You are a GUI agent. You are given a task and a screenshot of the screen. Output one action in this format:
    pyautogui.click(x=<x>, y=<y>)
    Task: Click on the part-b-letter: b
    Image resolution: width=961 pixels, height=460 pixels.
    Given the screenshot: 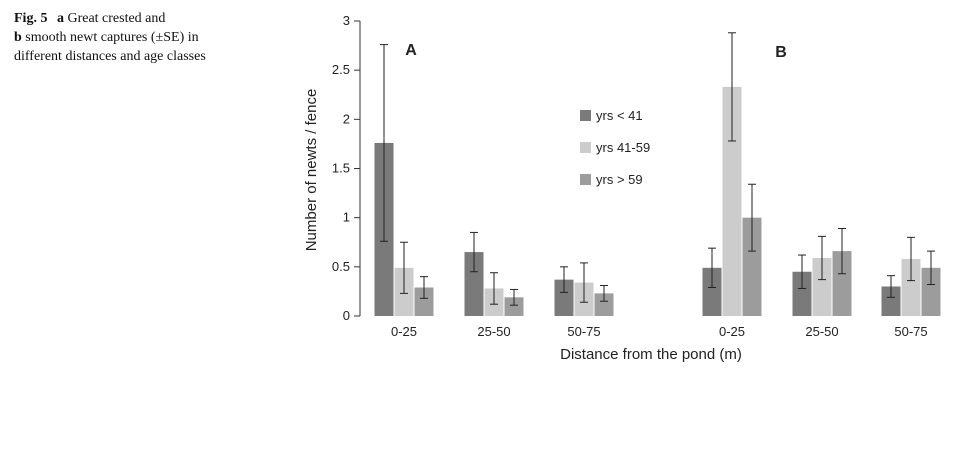 What is the action you would take?
    pyautogui.click(x=18, y=37)
    